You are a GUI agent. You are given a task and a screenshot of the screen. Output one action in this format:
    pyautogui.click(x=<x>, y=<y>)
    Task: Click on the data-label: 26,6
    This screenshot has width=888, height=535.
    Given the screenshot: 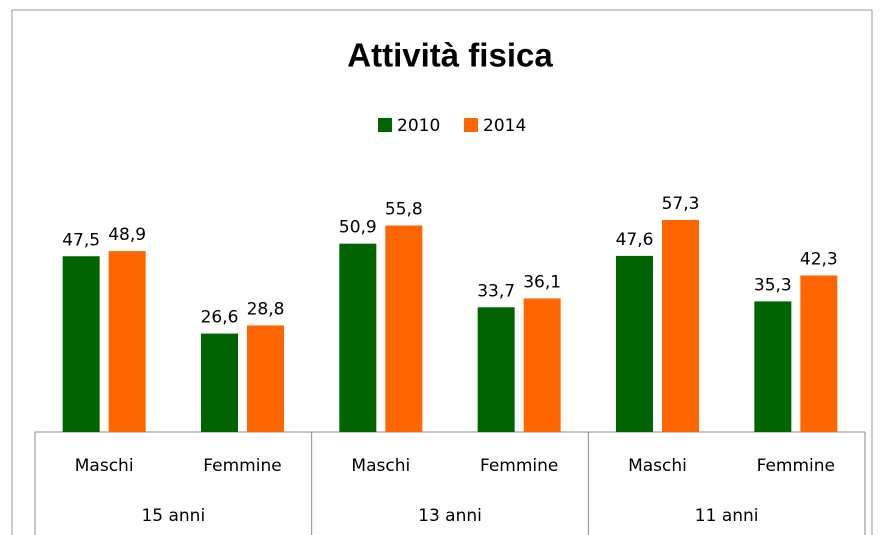 What is the action you would take?
    pyautogui.click(x=220, y=318)
    